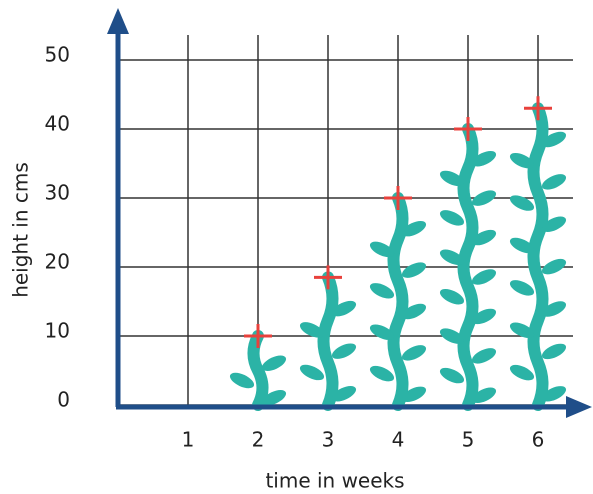  What do you see at coordinates (57, 55) in the screenshot?
I see `y-tick-label: 50` at bounding box center [57, 55].